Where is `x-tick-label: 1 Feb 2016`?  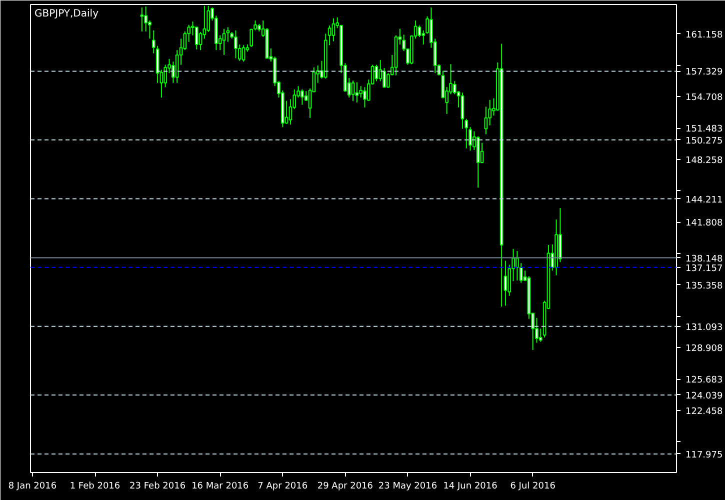
x-tick-label: 1 Feb 2016 is located at coordinates (95, 487).